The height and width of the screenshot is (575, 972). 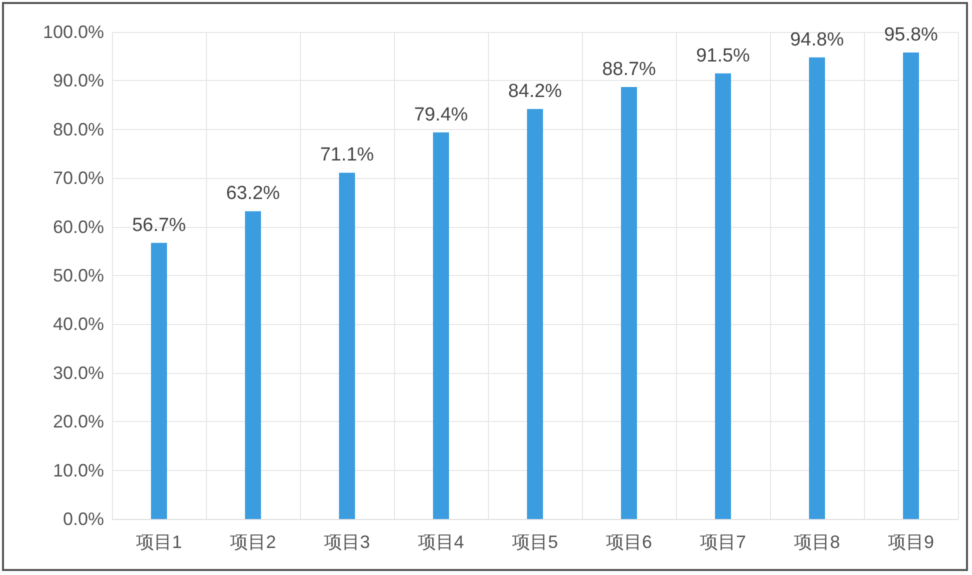 I want to click on y-tick-label: 80.0%, so click(x=78, y=129).